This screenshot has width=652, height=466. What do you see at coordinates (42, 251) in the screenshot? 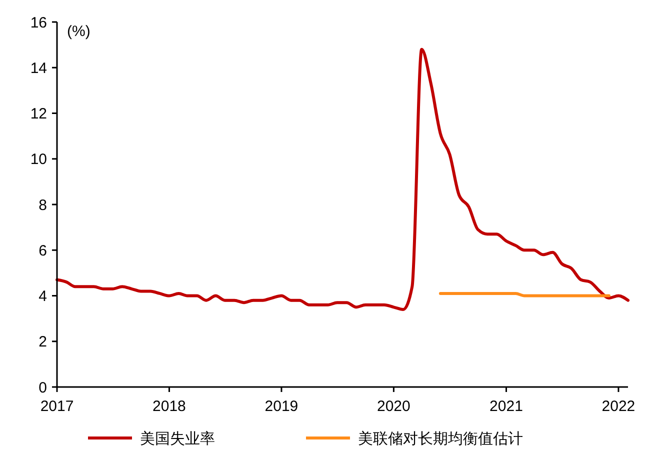
I see `y-tick-label: 6` at bounding box center [42, 251].